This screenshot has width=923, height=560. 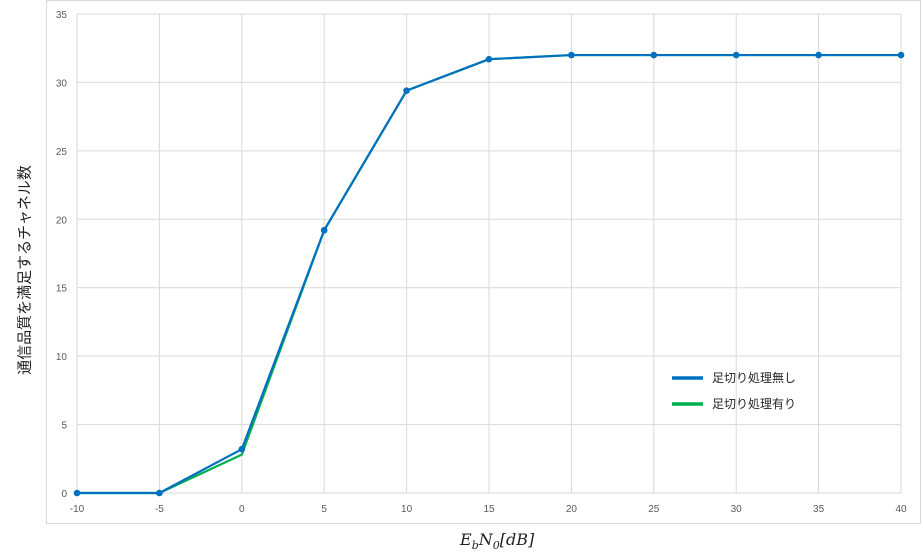 I want to click on y-tick-label: 25, so click(x=62, y=152).